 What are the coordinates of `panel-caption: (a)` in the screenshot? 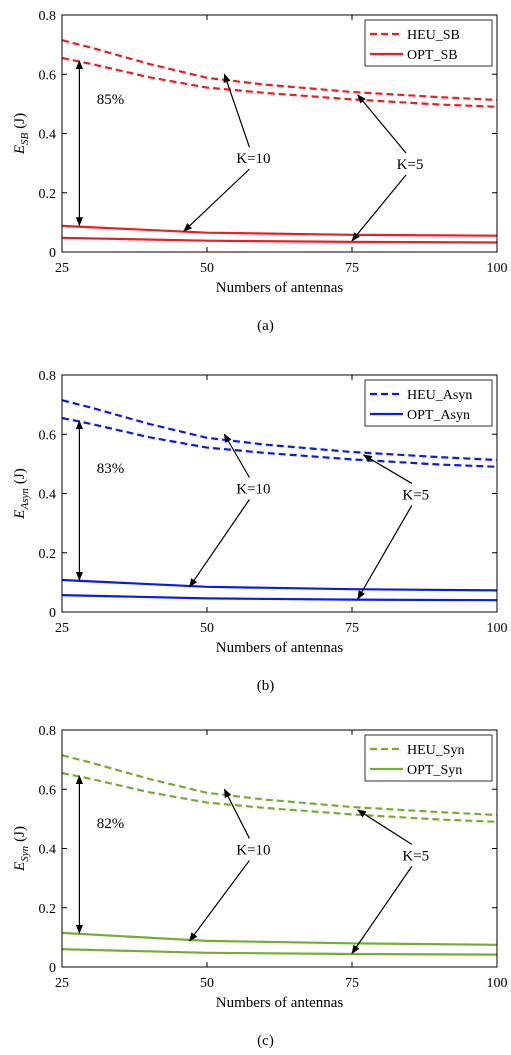 It's located at (265, 326).